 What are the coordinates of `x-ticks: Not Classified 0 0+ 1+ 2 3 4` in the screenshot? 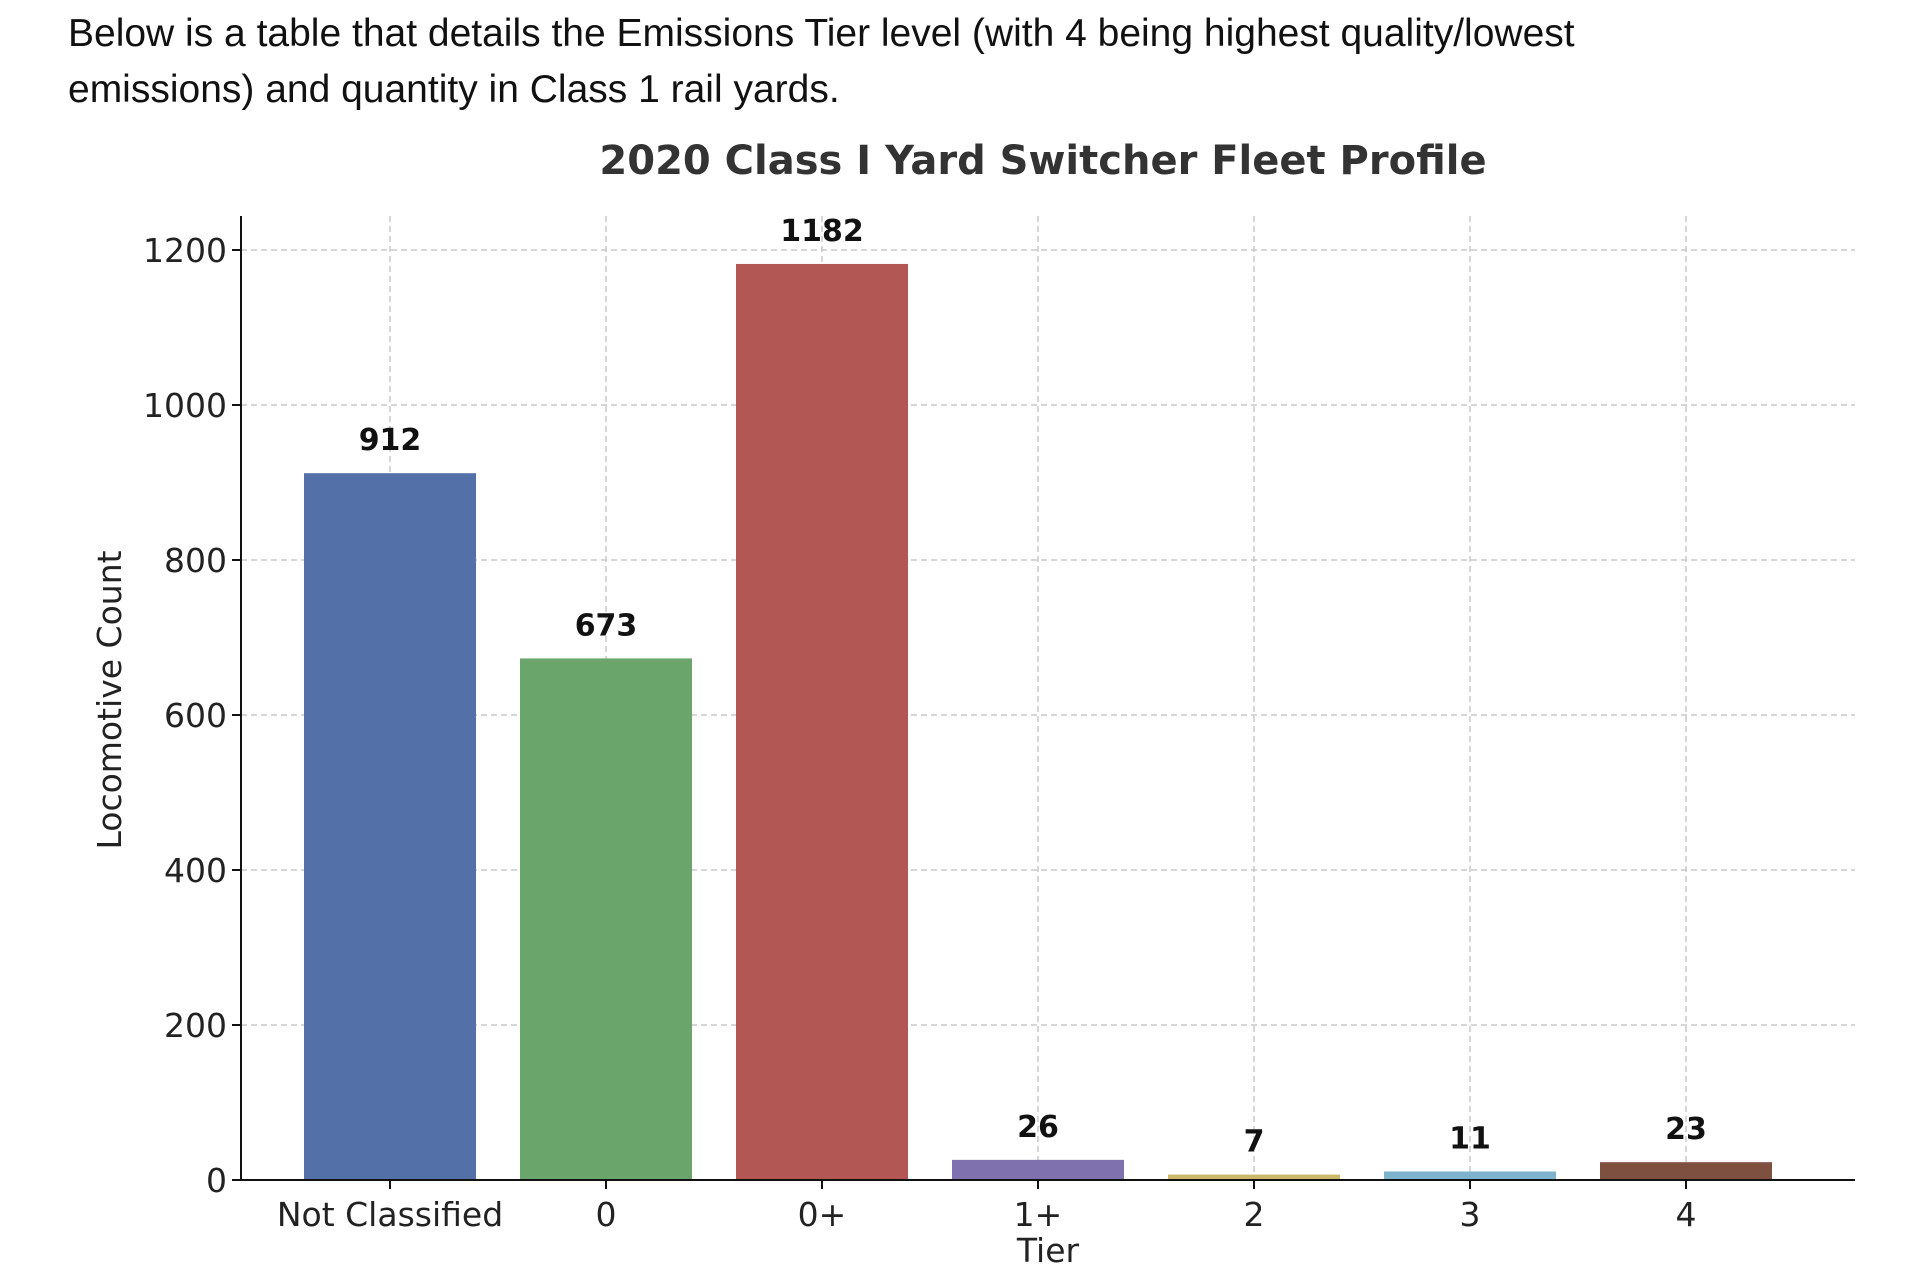 It's located at (987, 1207).